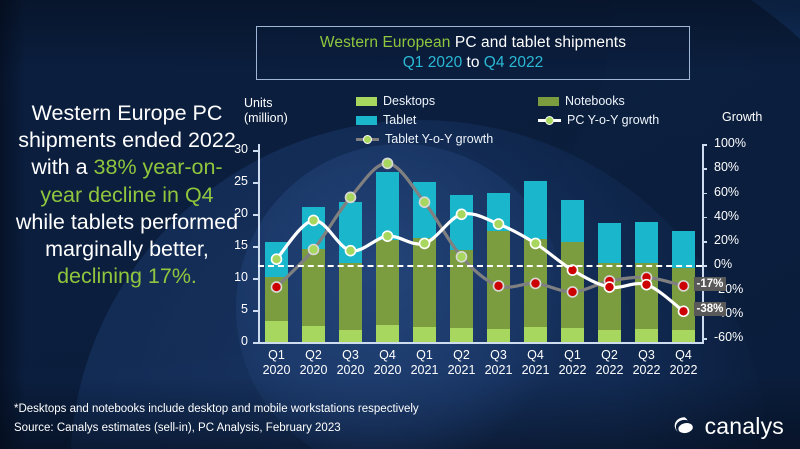 The image size is (800, 449). I want to click on title-period-start: Q1 2020, so click(432, 62).